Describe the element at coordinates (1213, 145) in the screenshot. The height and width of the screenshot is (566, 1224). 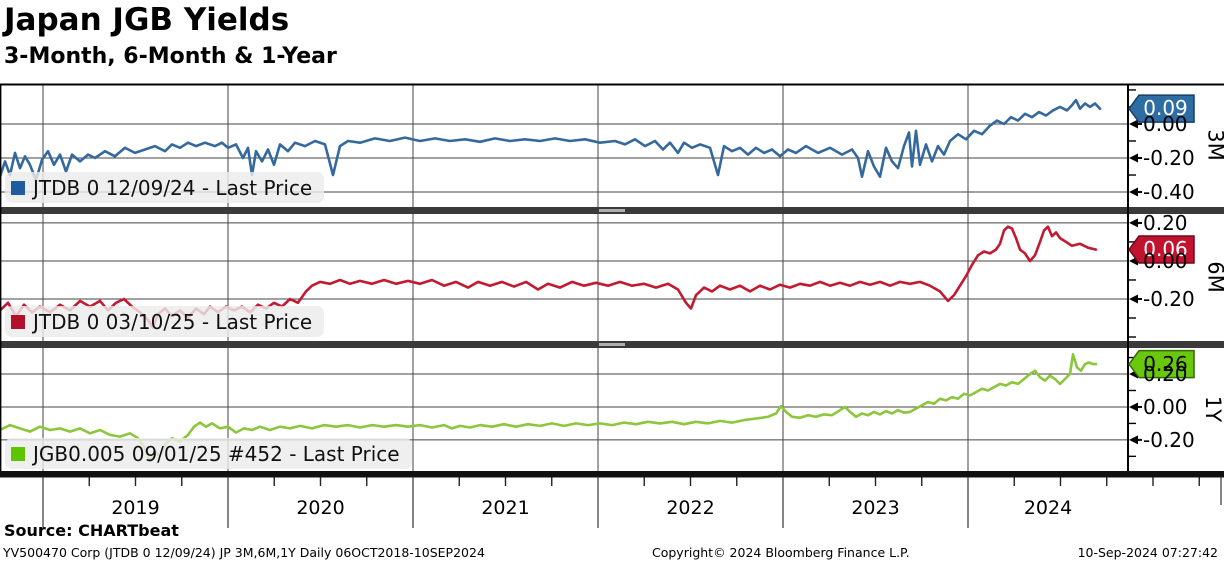
I see `panel-axis-label-3m: 3M` at that location.